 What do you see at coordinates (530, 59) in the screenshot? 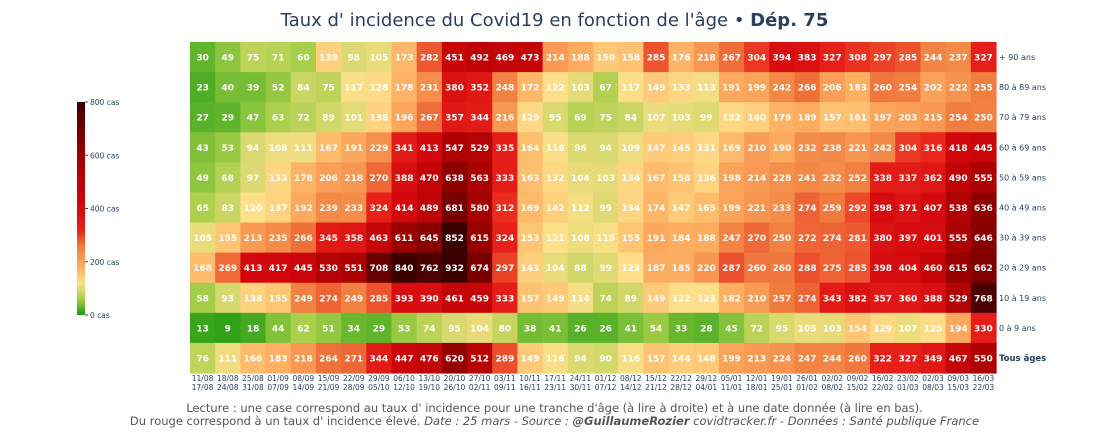
I see `cell-value-label: 473` at bounding box center [530, 59].